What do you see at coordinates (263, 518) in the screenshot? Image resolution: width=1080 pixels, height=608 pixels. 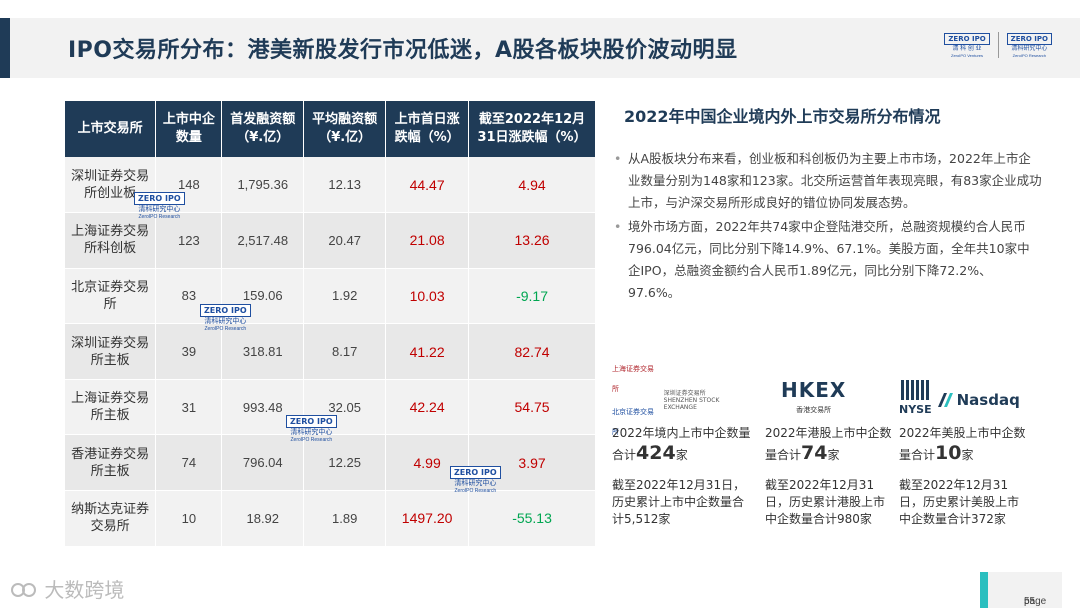 I see `raised-cell: 18.92` at bounding box center [263, 518].